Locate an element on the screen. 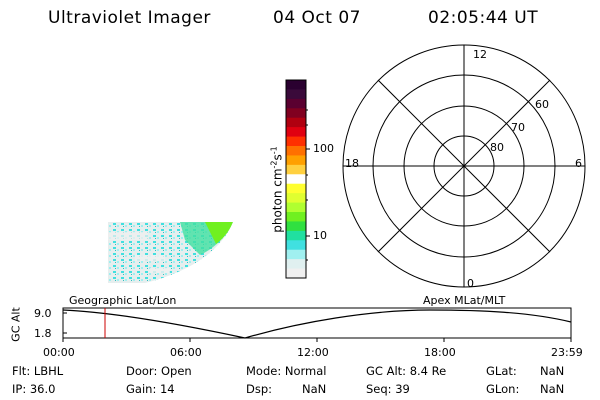  polar-ring-60: 60 is located at coordinates (542, 104).